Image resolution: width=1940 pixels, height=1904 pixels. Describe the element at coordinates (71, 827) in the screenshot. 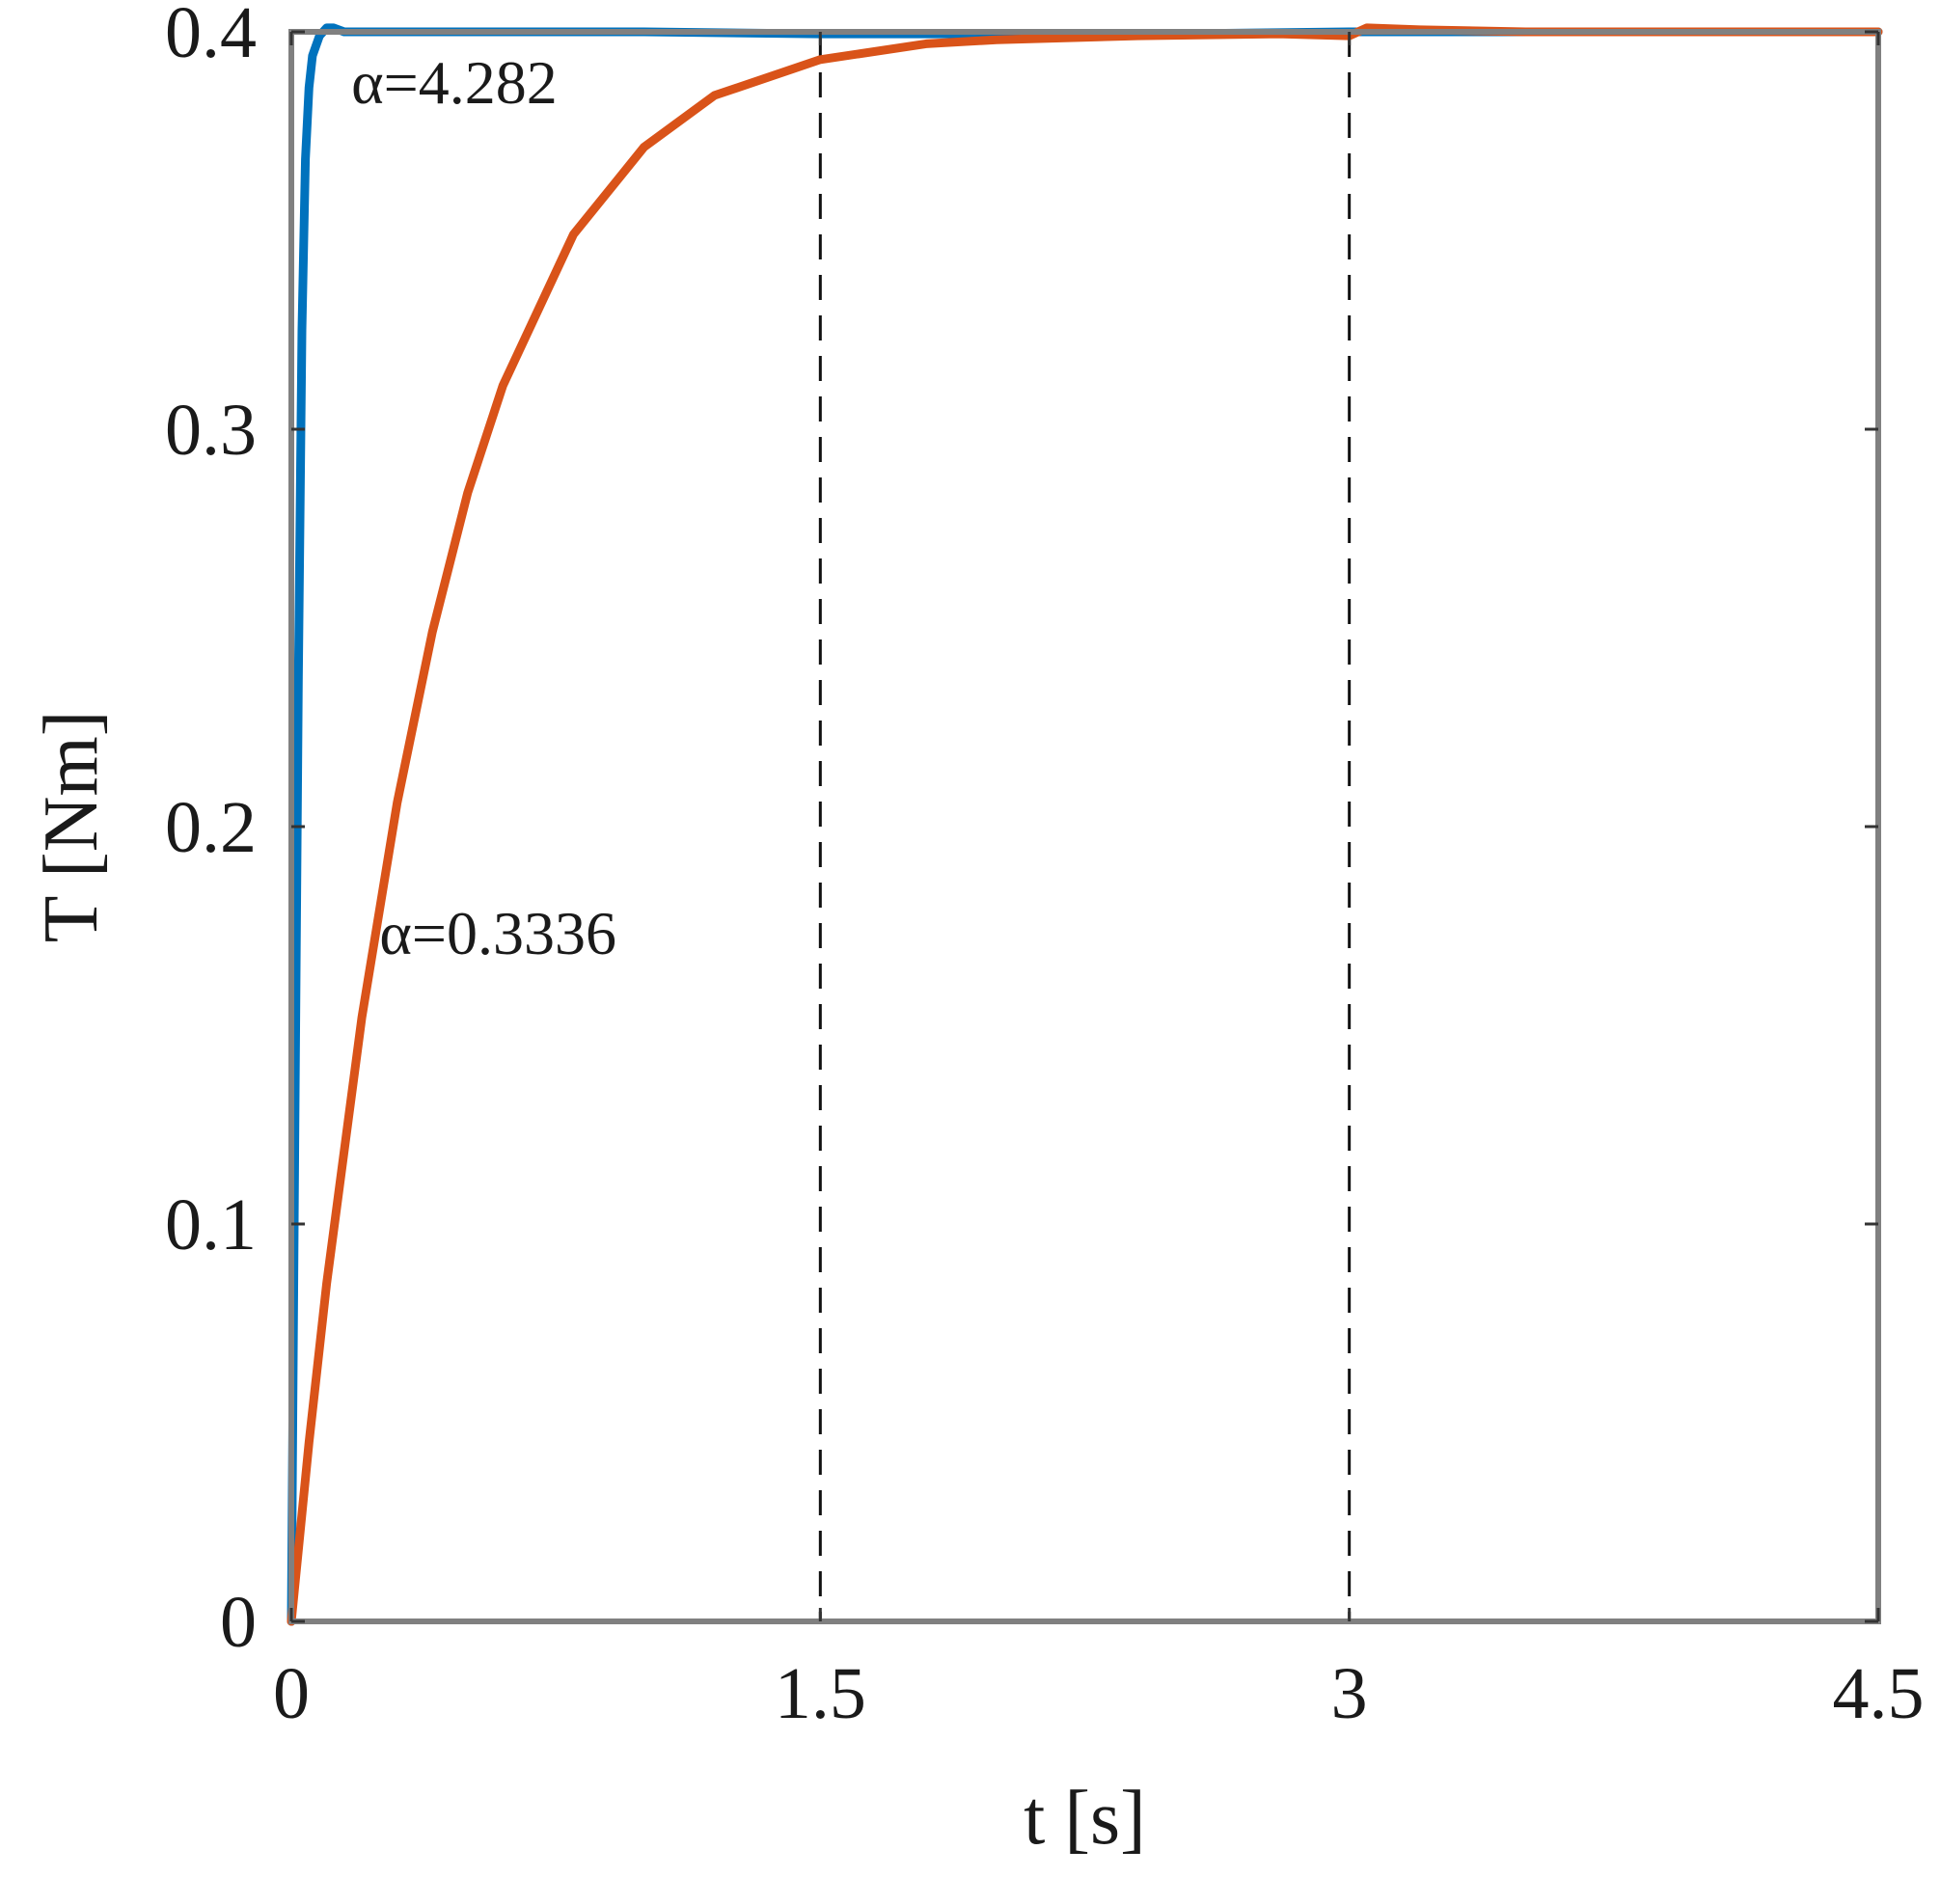

I see `y-axis-label: T [Nm]` at that location.